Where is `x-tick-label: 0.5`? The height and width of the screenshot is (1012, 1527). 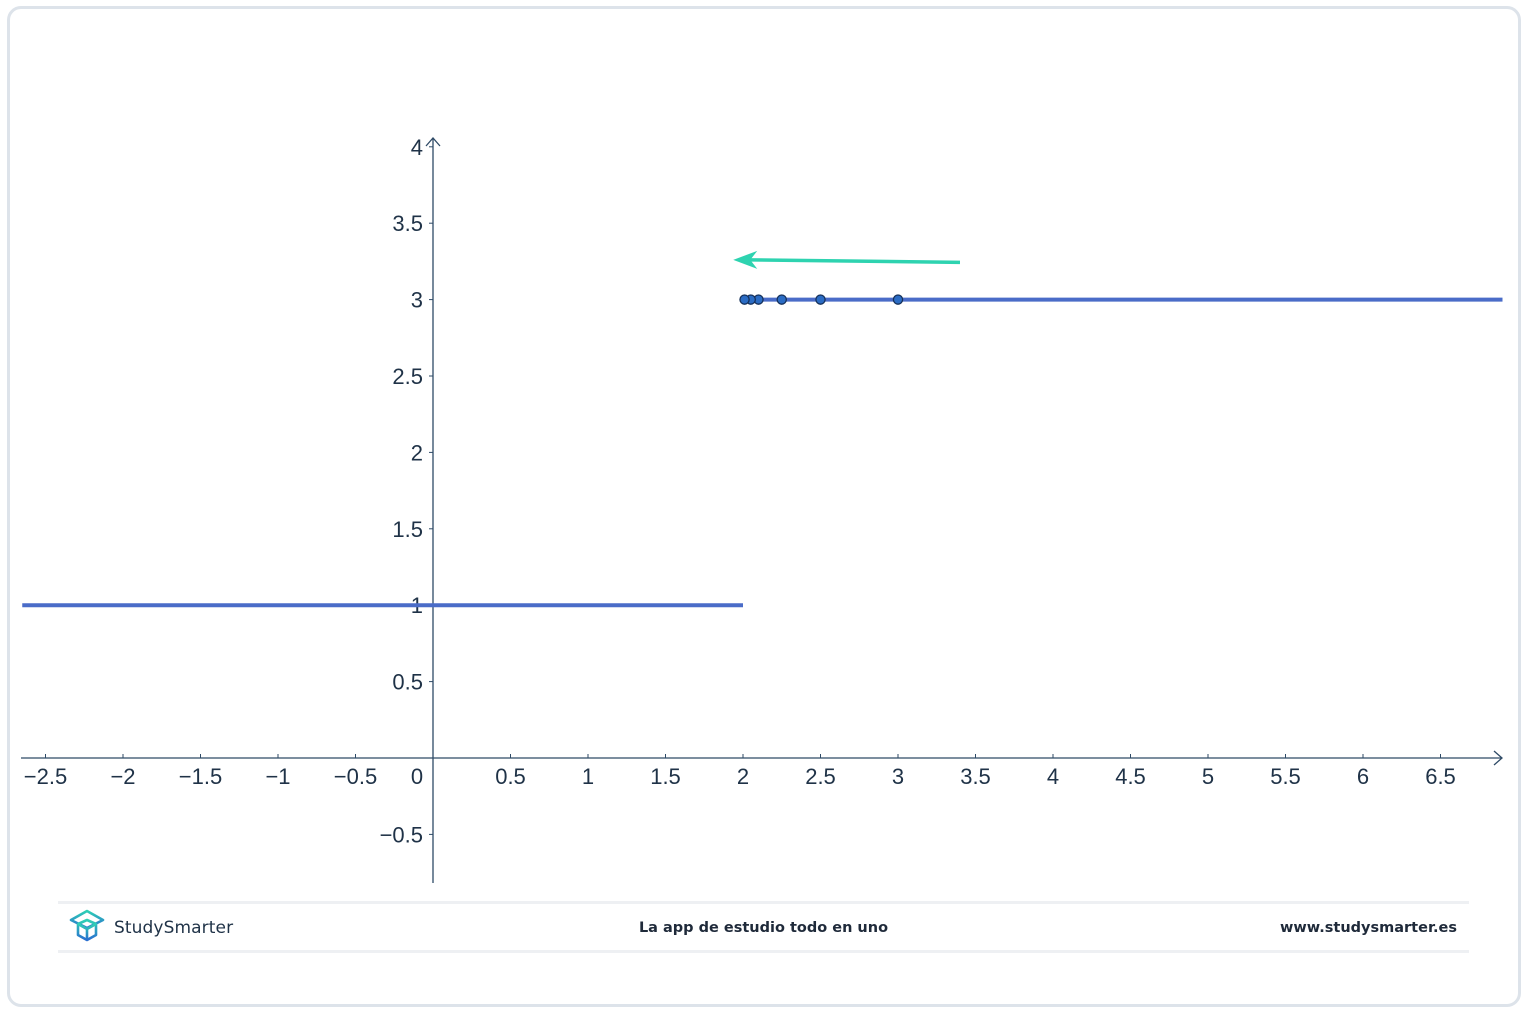
x-tick-label: 0.5 is located at coordinates (510, 776).